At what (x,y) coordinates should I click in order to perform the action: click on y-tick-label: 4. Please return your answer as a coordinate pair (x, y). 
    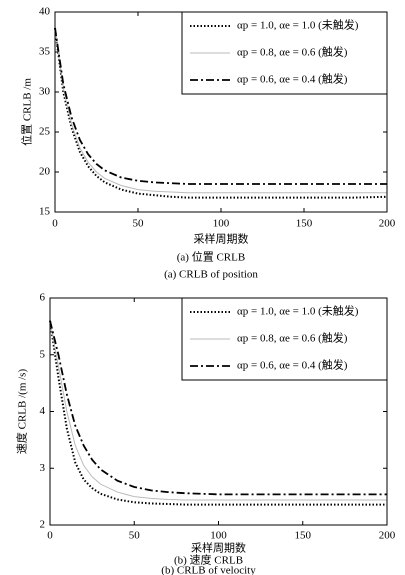
    Looking at the image, I should click on (43, 411).